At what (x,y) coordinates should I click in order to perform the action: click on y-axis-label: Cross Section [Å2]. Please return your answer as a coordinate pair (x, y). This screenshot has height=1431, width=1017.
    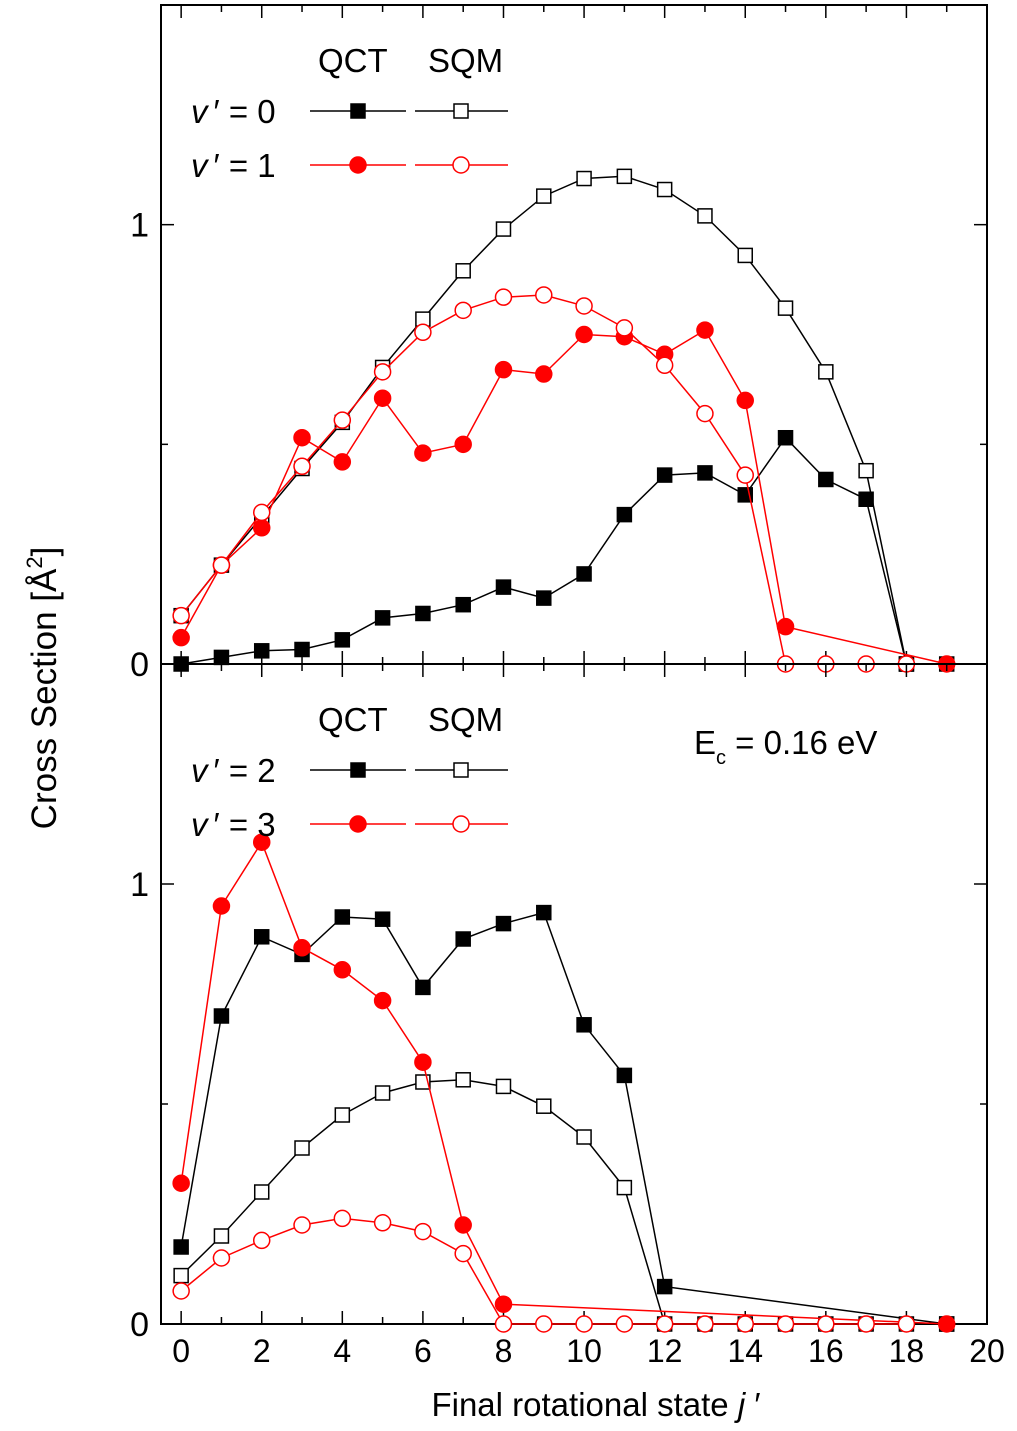
    Looking at the image, I should click on (43, 688).